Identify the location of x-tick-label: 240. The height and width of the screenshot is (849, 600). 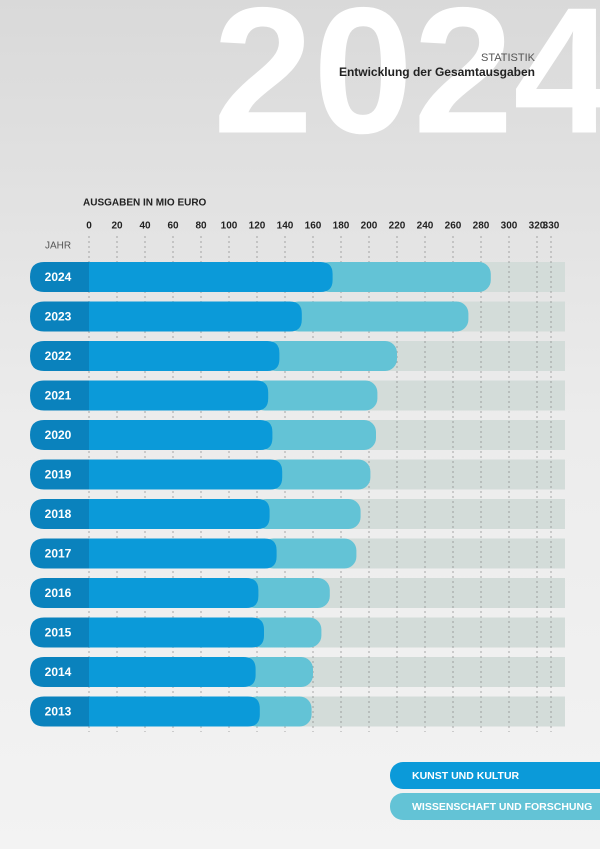
(425, 226).